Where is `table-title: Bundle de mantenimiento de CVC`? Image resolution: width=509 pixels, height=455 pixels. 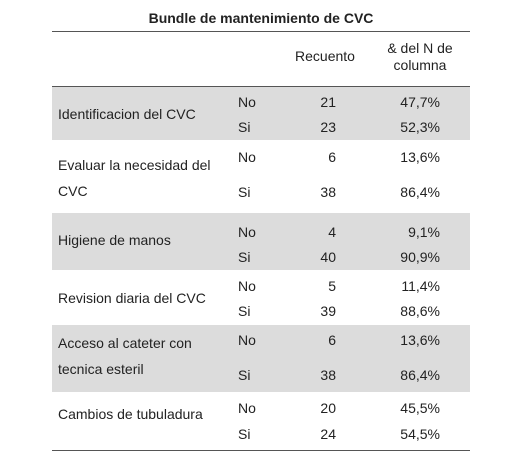
table-title: Bundle de mantenimiento de CVC is located at coordinates (261, 18).